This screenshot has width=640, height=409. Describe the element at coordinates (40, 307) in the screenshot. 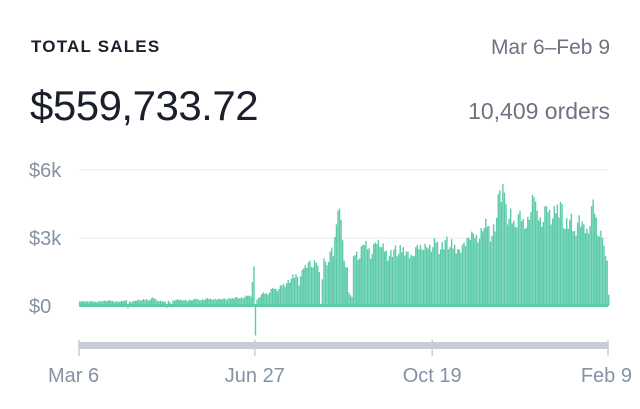

I see `y-tick-label: $0` at that location.